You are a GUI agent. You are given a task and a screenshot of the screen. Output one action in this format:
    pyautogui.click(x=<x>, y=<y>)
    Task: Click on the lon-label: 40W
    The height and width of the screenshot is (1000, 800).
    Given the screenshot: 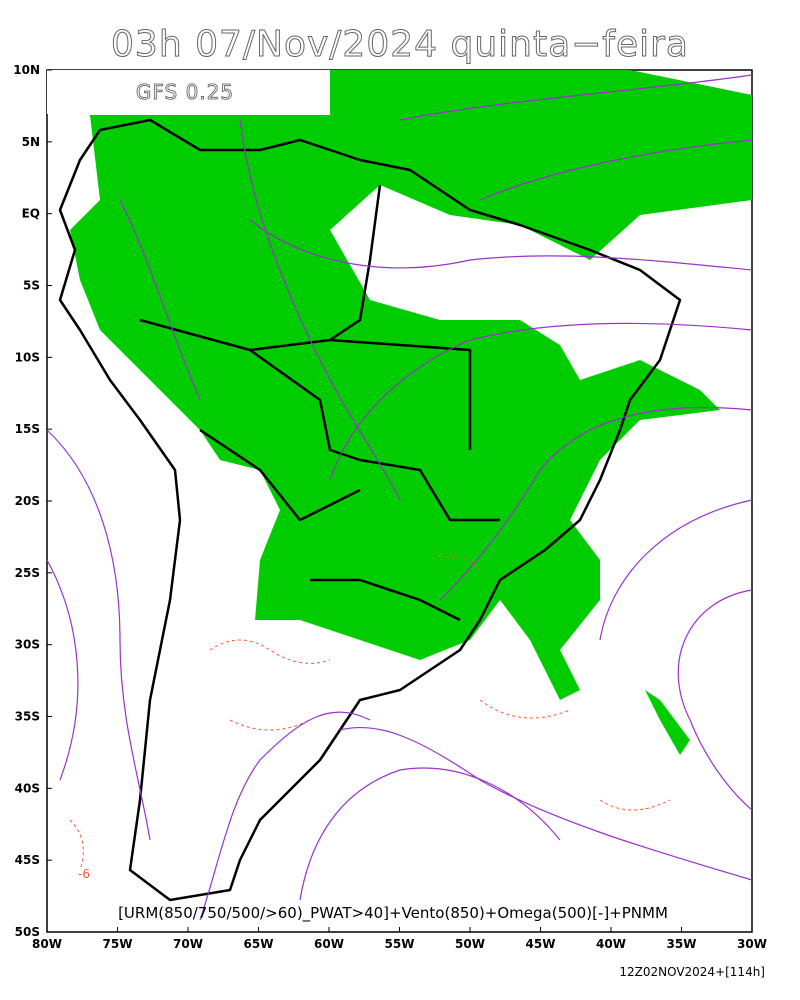 What is the action you would take?
    pyautogui.click(x=611, y=944)
    